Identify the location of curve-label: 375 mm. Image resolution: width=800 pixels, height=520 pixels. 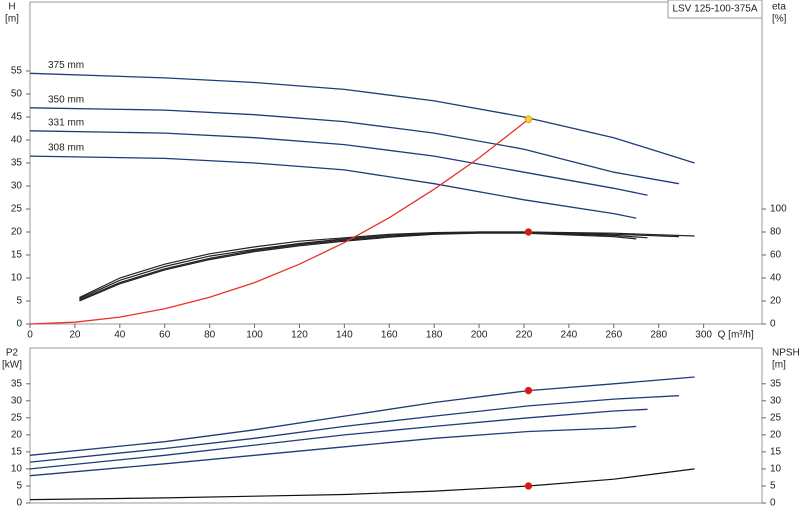
(66, 65).